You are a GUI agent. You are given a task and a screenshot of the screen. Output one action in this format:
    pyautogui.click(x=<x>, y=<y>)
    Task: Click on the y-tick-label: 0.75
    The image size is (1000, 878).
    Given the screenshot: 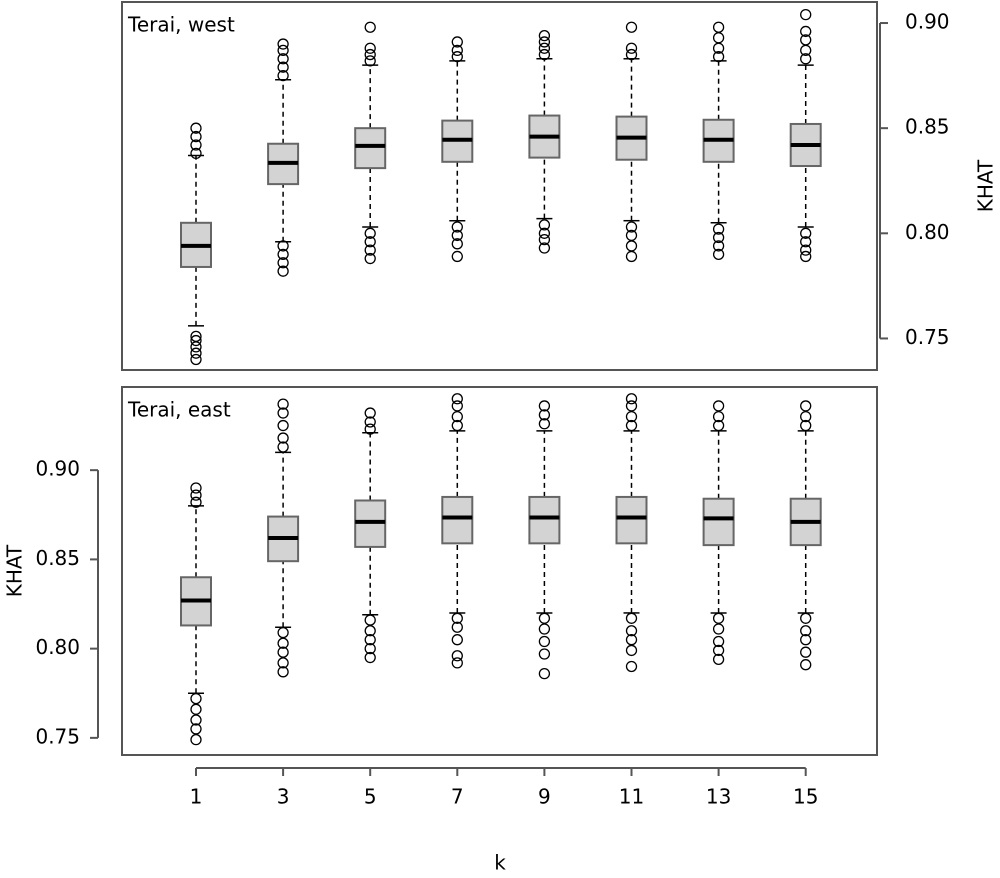 What is the action you would take?
    pyautogui.click(x=927, y=337)
    